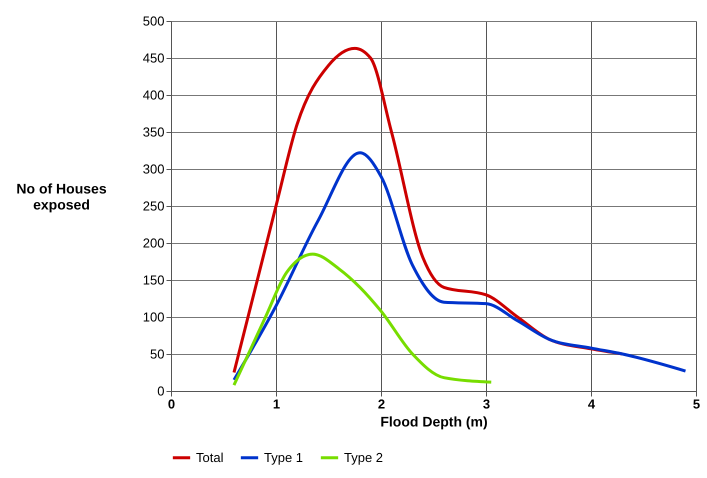  What do you see at coordinates (276, 404) in the screenshot?
I see `x-tick-label: 1` at bounding box center [276, 404].